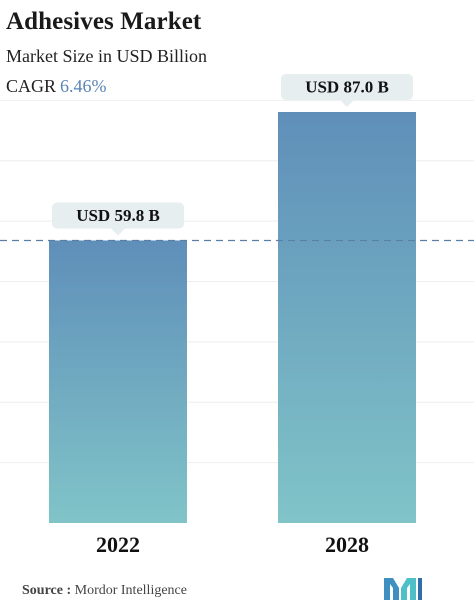  I want to click on cagr-row: CAGR 6.46%, so click(56, 86).